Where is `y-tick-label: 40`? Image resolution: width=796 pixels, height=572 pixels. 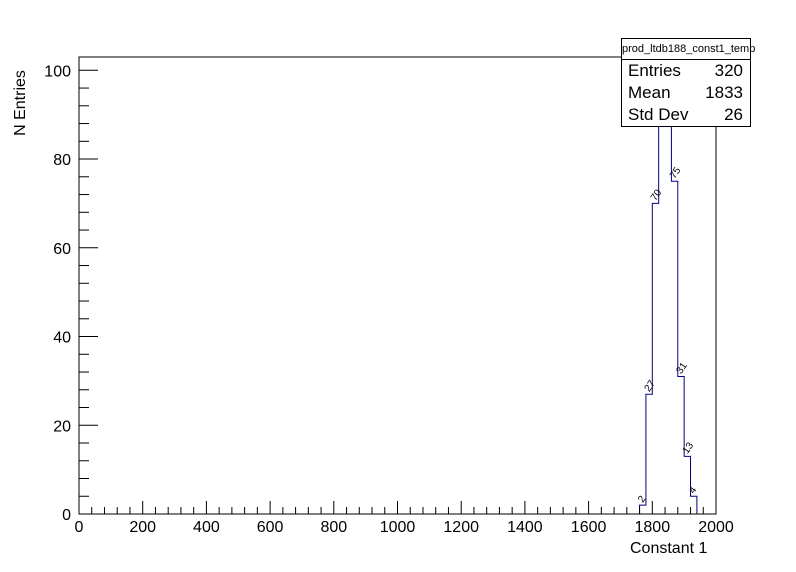
y-tick-label: 40 is located at coordinates (62, 338).